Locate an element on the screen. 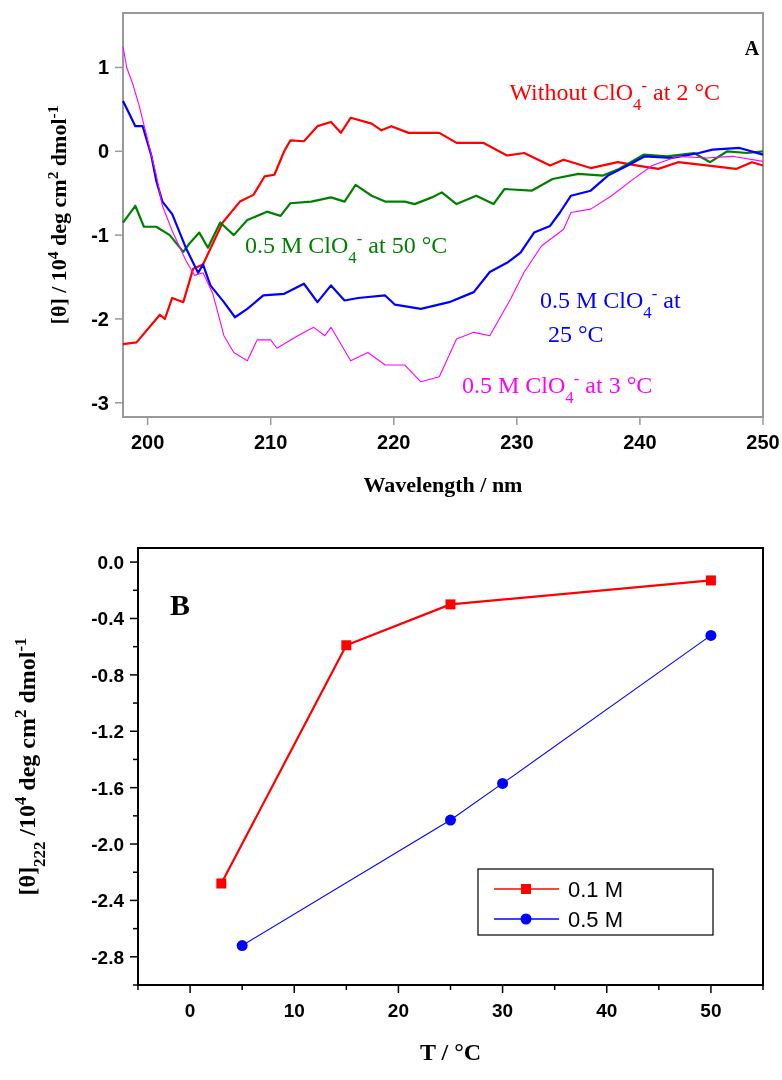 The image size is (782, 1080). series-label: Without ClO$_{4}$$^{-}$ at 2 °C is located at coordinates (614, 94).